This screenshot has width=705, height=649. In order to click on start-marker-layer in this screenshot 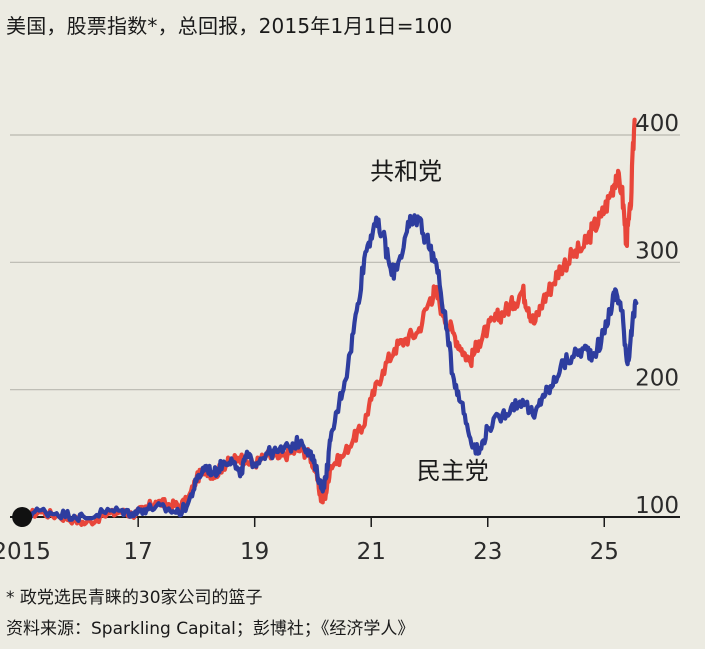, I will do `click(22, 517)`.